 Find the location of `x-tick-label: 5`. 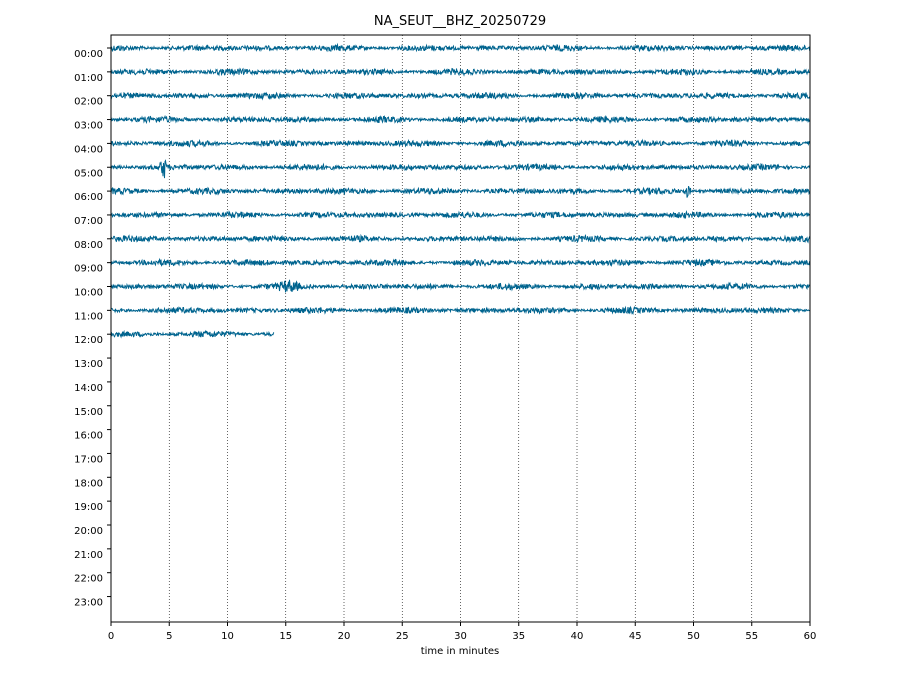

x-tick-label: 5 is located at coordinates (169, 636).